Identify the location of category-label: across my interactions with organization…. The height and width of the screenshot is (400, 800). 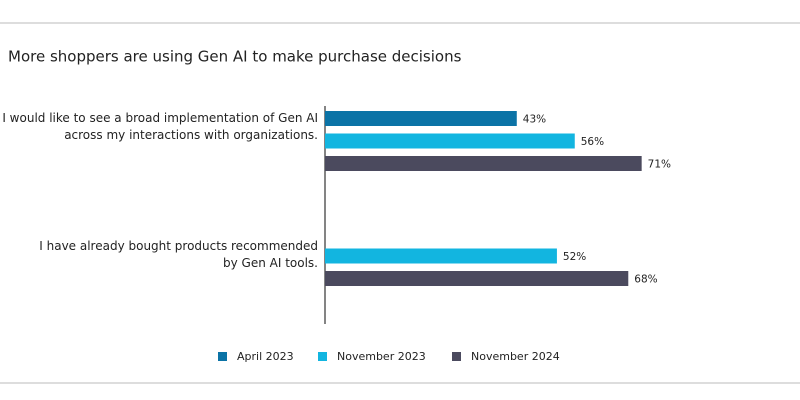
(191, 135).